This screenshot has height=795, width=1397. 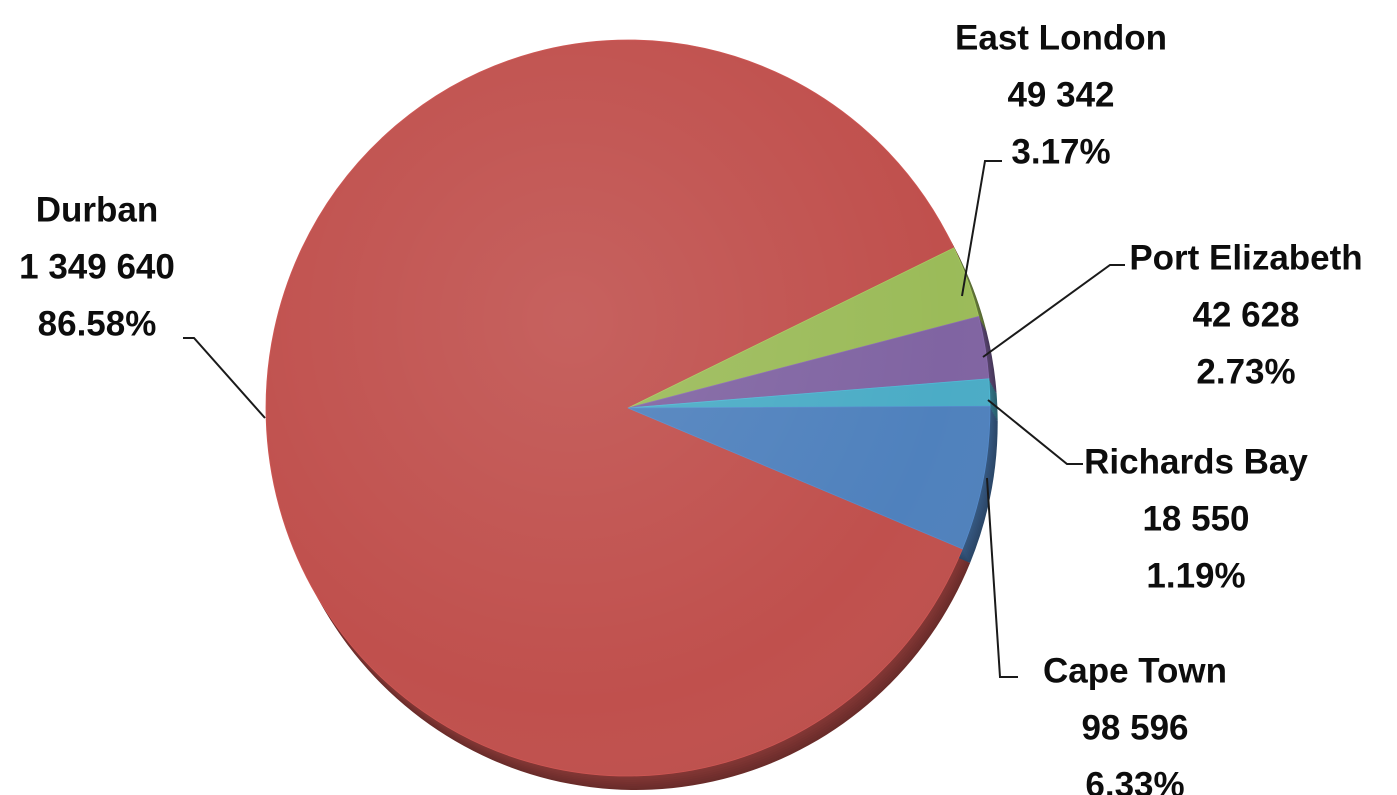 I want to click on slice-label-cape-town: Cape Town, so click(x=1135, y=670).